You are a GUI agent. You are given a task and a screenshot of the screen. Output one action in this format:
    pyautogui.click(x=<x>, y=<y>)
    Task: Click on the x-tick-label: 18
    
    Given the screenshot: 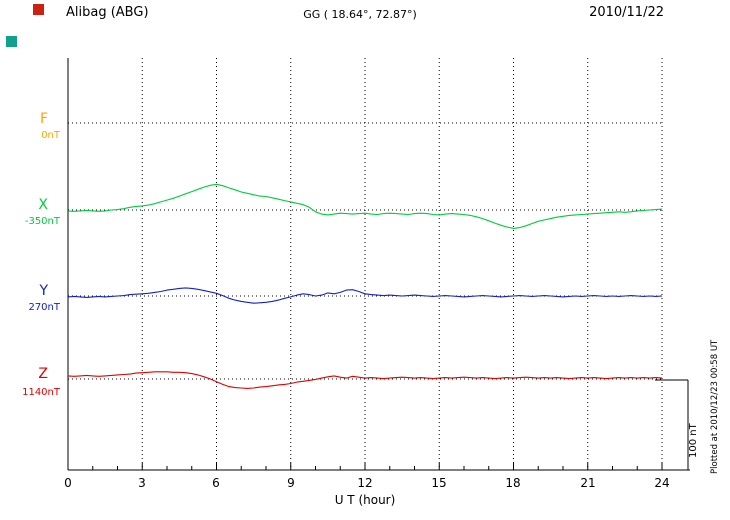 What is the action you would take?
    pyautogui.click(x=513, y=483)
    